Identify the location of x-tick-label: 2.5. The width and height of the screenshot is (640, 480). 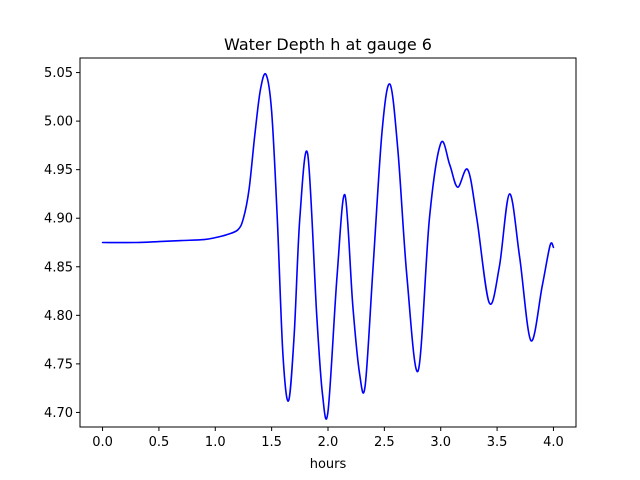
(384, 442).